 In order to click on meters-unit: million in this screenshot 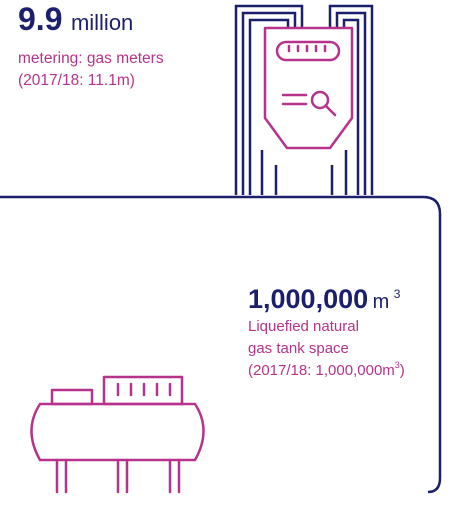, I will do `click(102, 22)`.